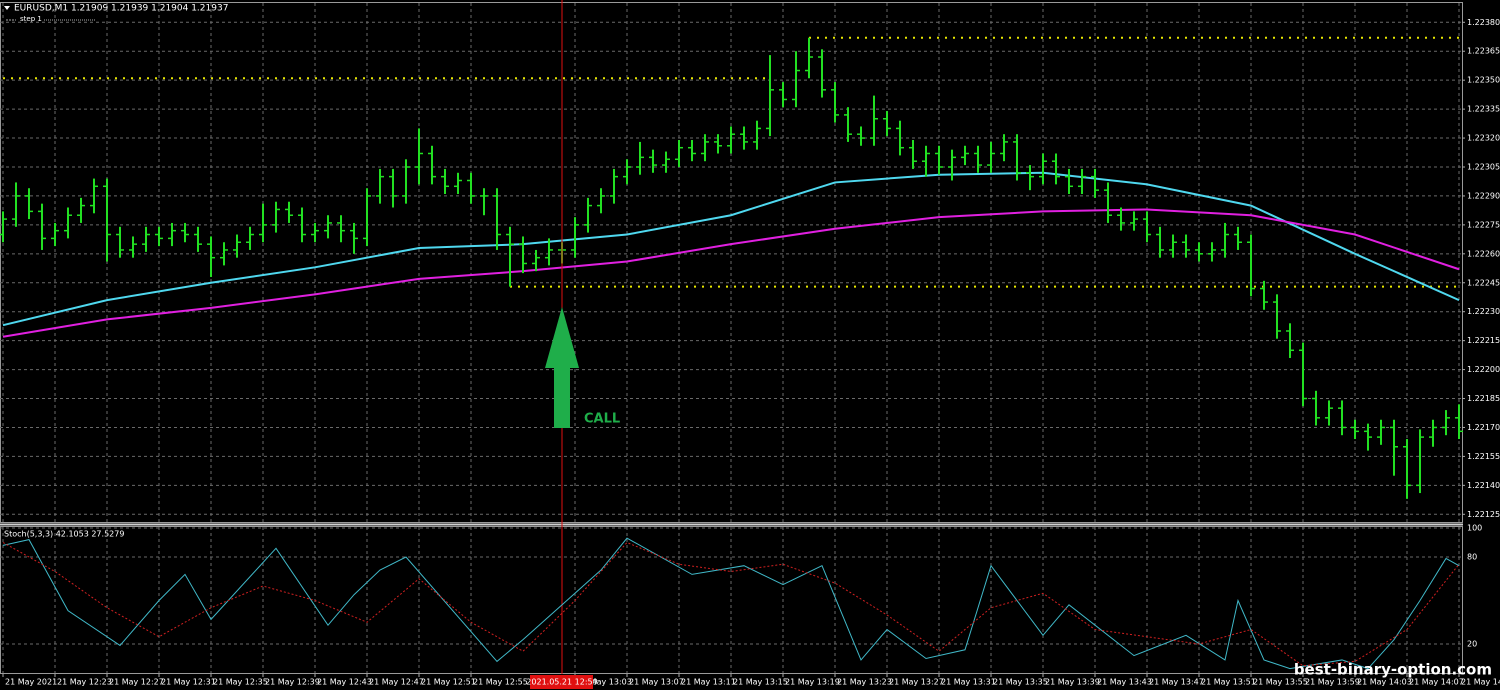  Describe the element at coordinates (1483, 398) in the screenshot. I see `y-tick-label: 1.22185` at that location.